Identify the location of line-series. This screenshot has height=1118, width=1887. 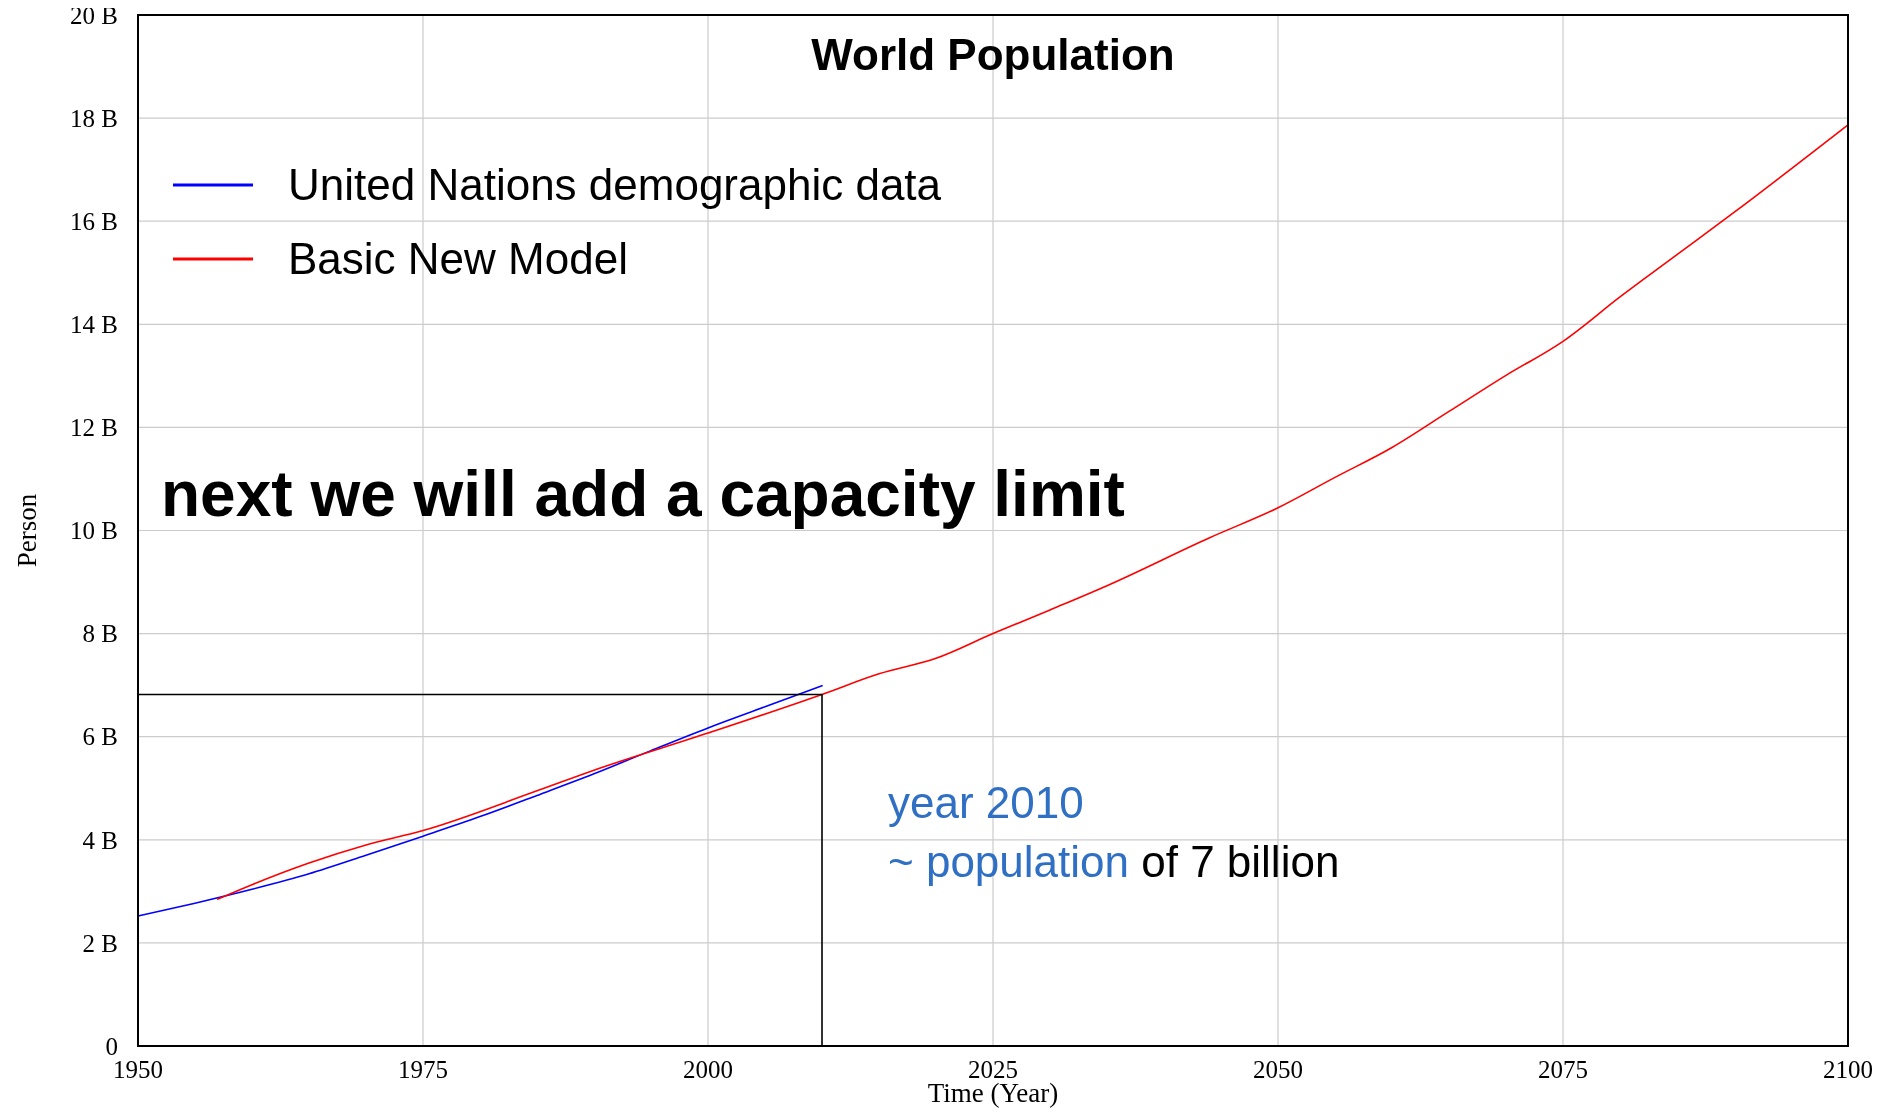
(480, 800).